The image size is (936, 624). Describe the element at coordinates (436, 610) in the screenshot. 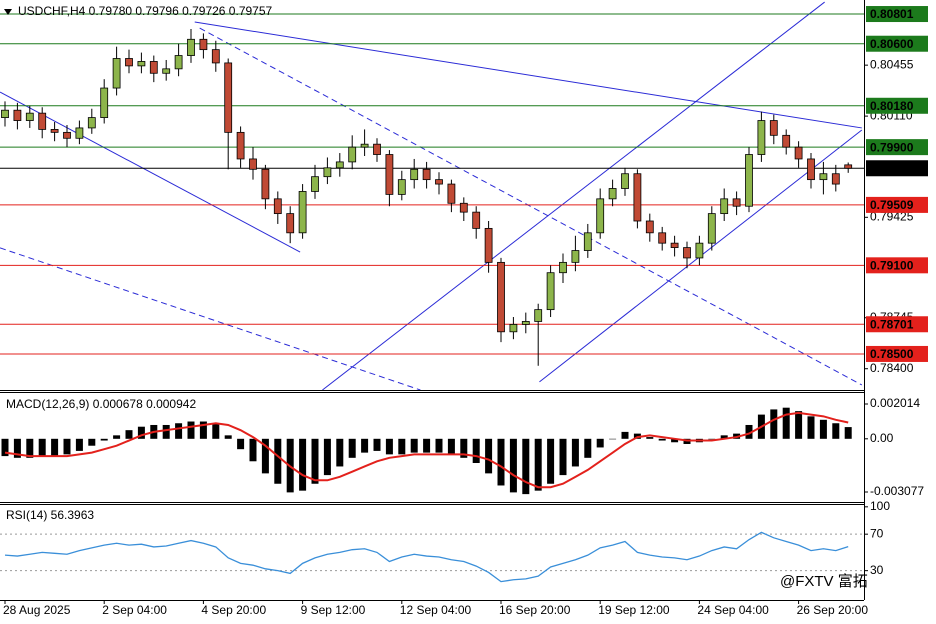

I see `x-tick-label: 12 Sep 04:00` at that location.